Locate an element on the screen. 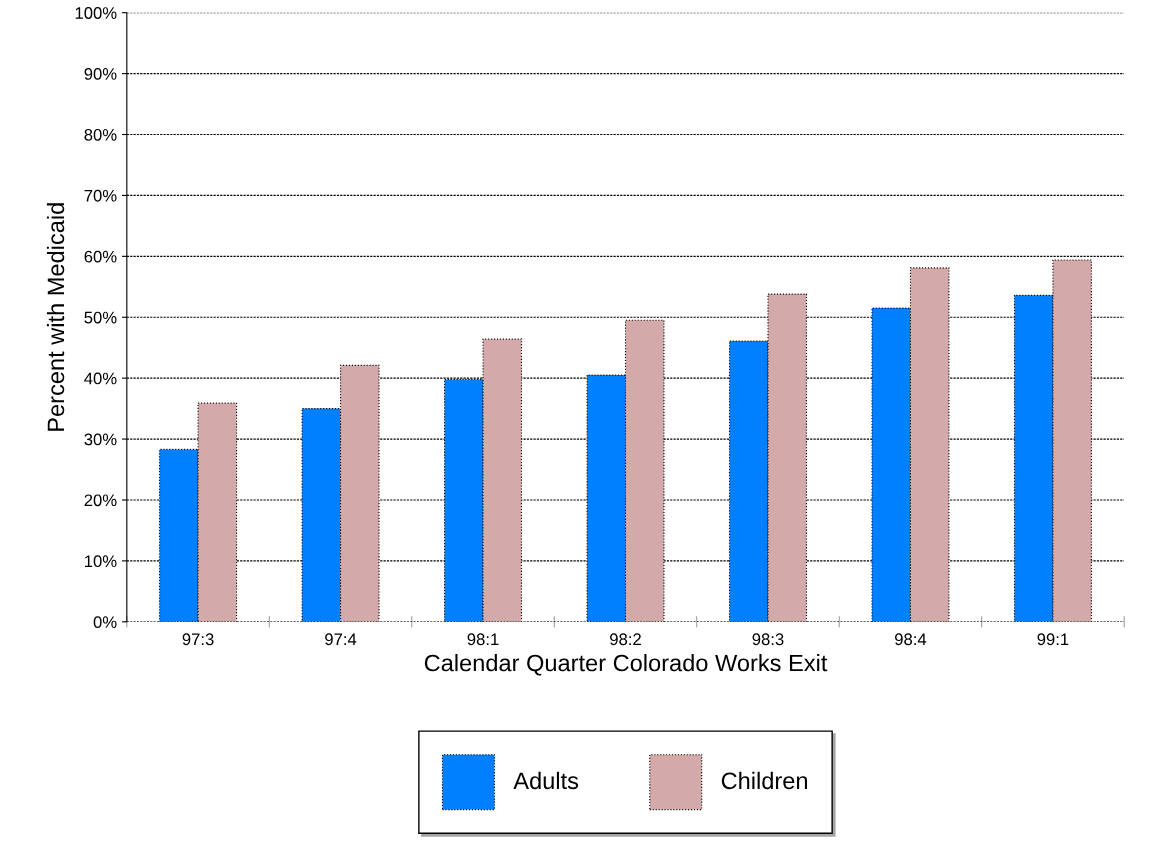 This screenshot has width=1153, height=846. y-tick-label: 70% is located at coordinates (100, 195).